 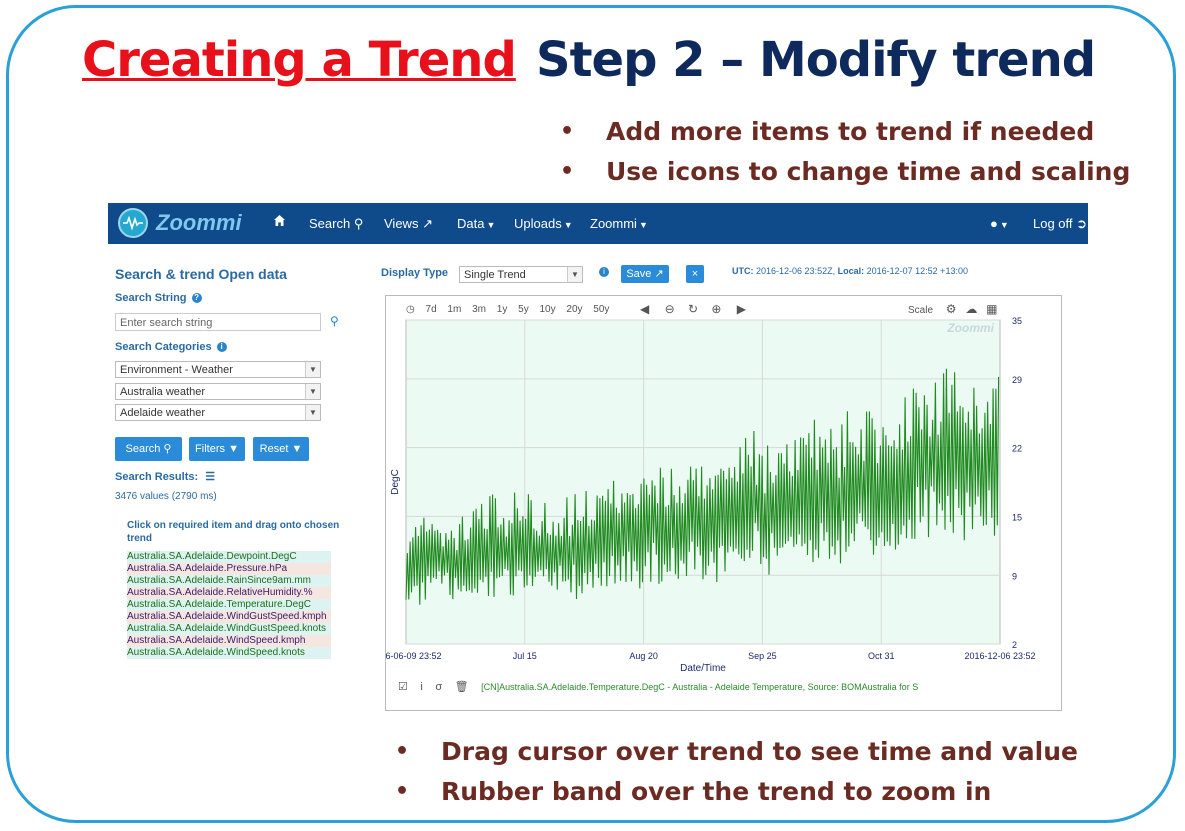 I want to click on y-tick-label: 29, so click(x=1017, y=380).